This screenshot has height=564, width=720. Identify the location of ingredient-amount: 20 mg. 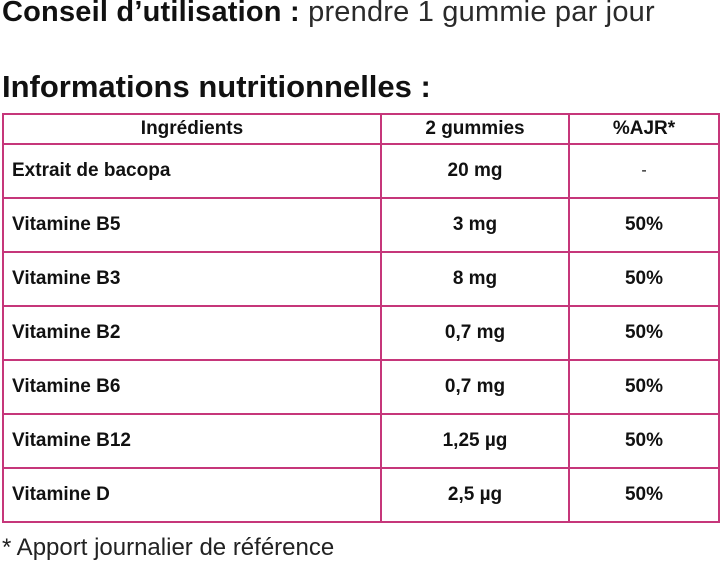
(475, 171).